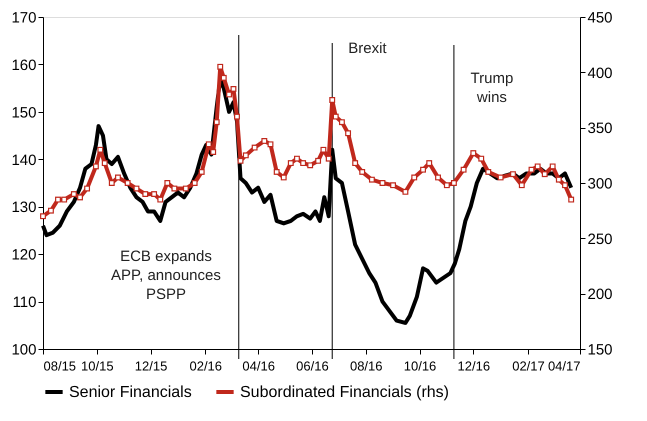 The height and width of the screenshot is (421, 647). Describe the element at coordinates (420, 366) in the screenshot. I see `x-tick-label: 10/16` at that location.